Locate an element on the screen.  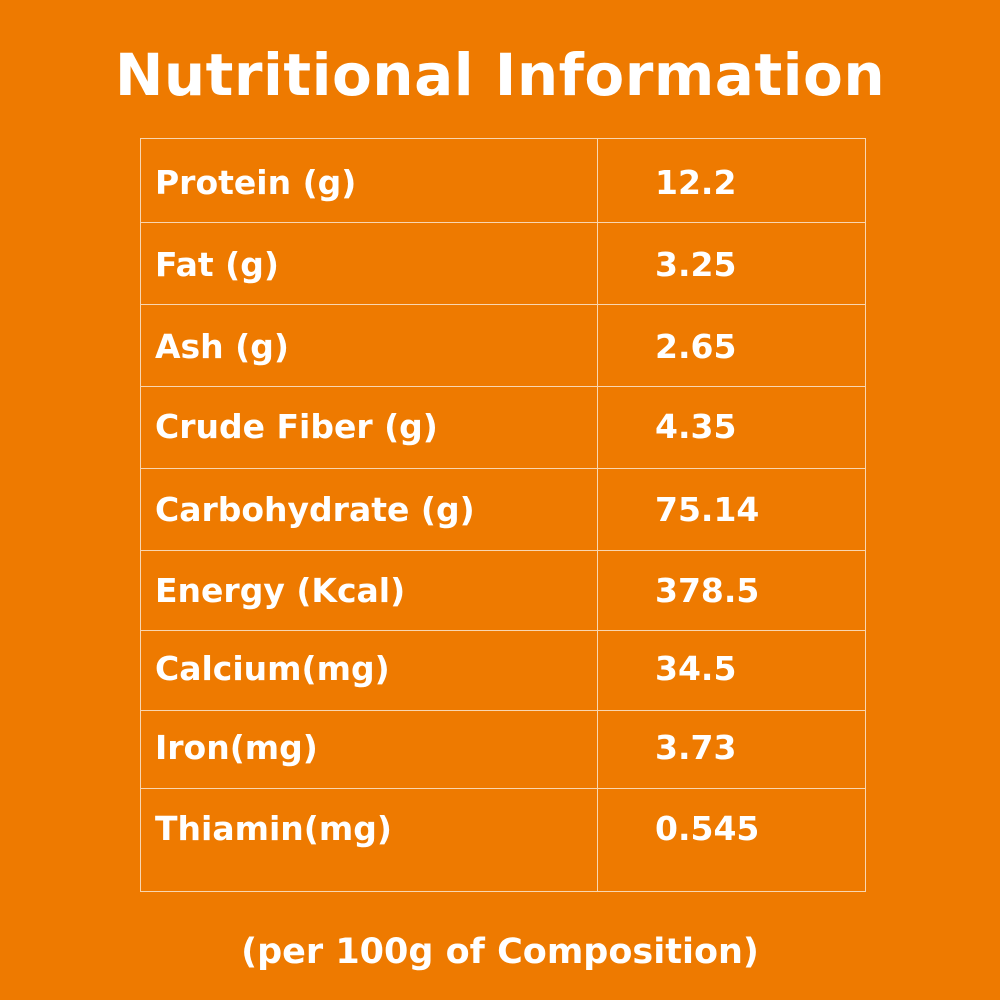
nutrient-name: Protein (g) is located at coordinates (256, 182).